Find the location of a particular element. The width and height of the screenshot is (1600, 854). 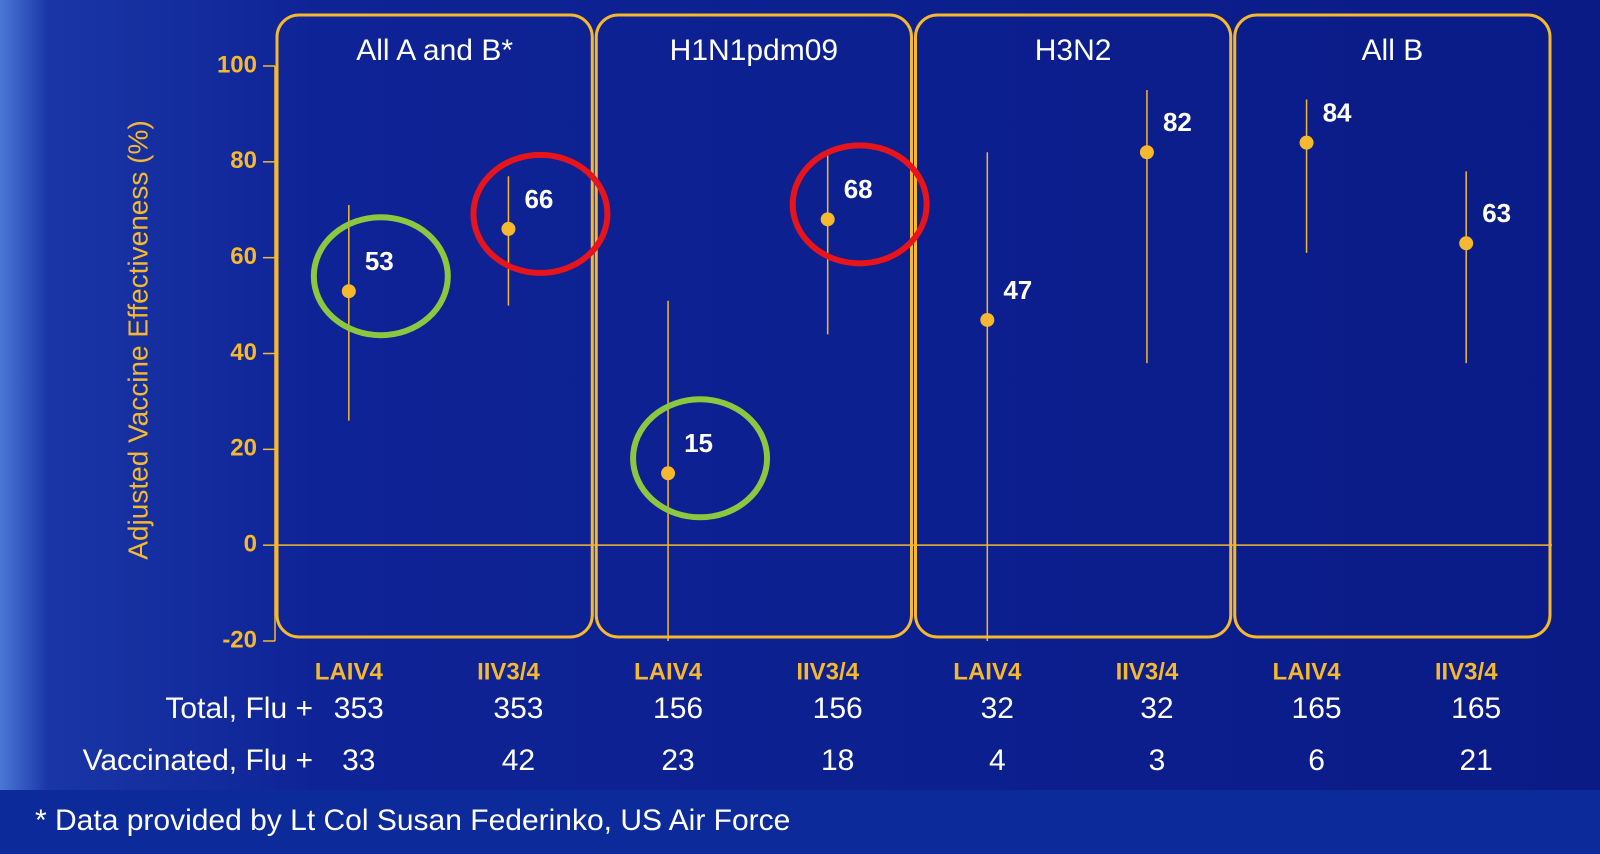

y-tick-label: 40 is located at coordinates (243, 352).